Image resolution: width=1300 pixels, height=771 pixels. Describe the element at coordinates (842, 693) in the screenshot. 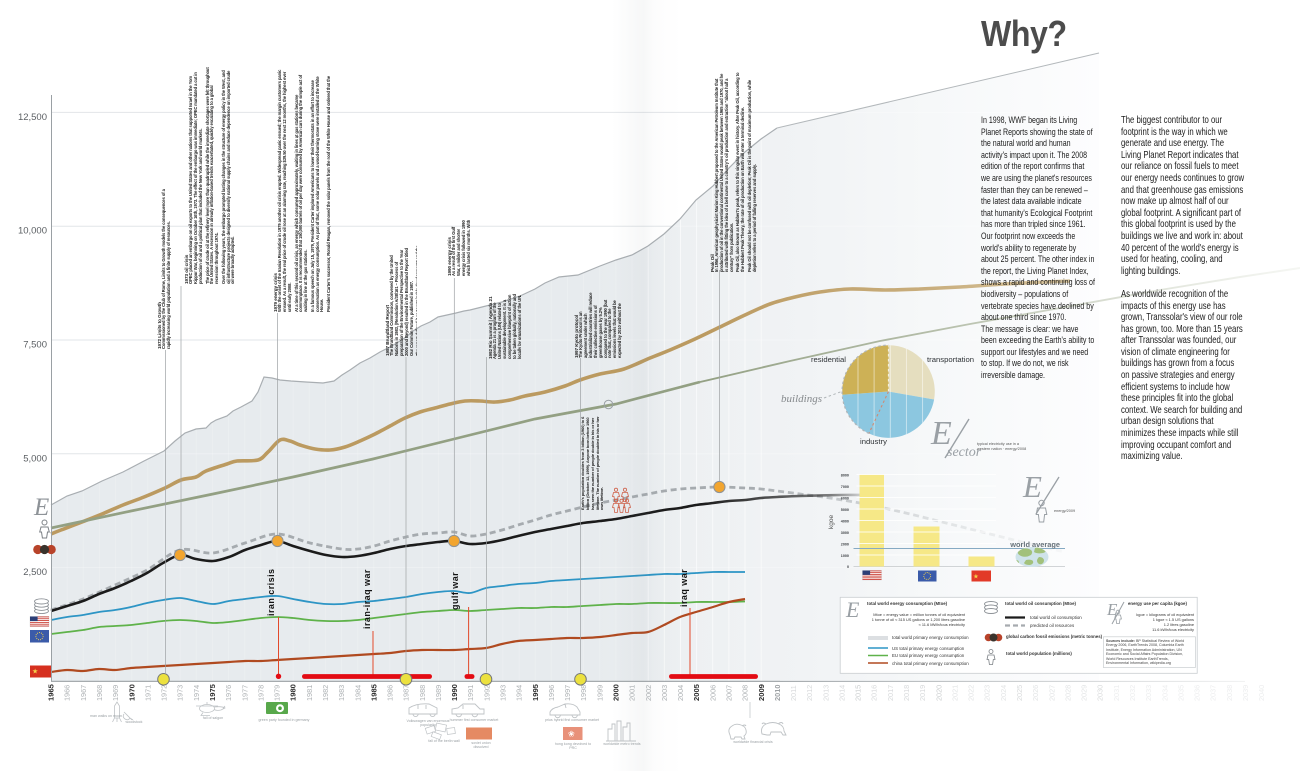

I see `svg-text: 2014` at that location.